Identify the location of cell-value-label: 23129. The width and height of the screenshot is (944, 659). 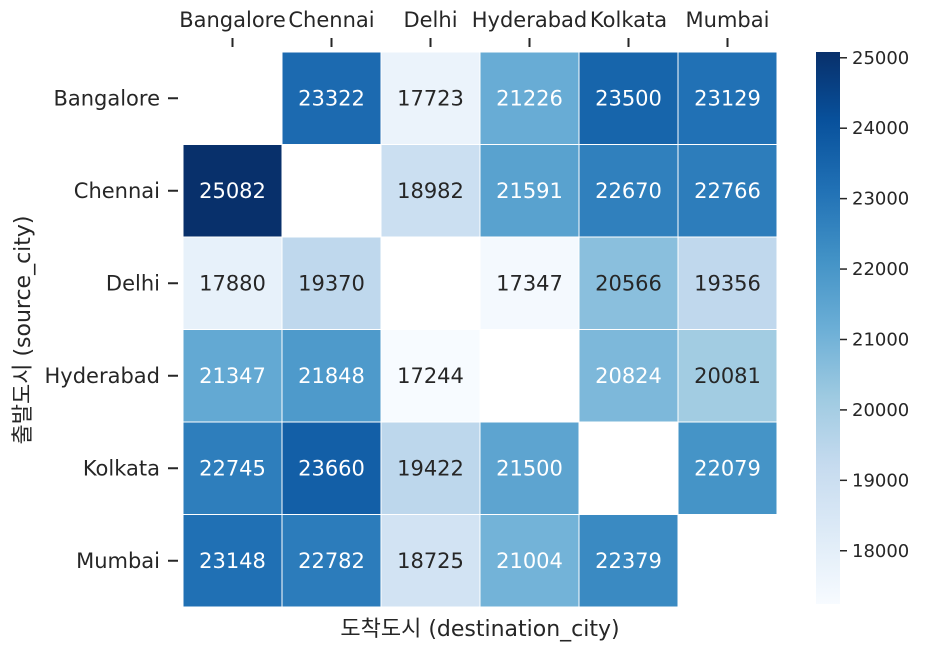
(727, 98).